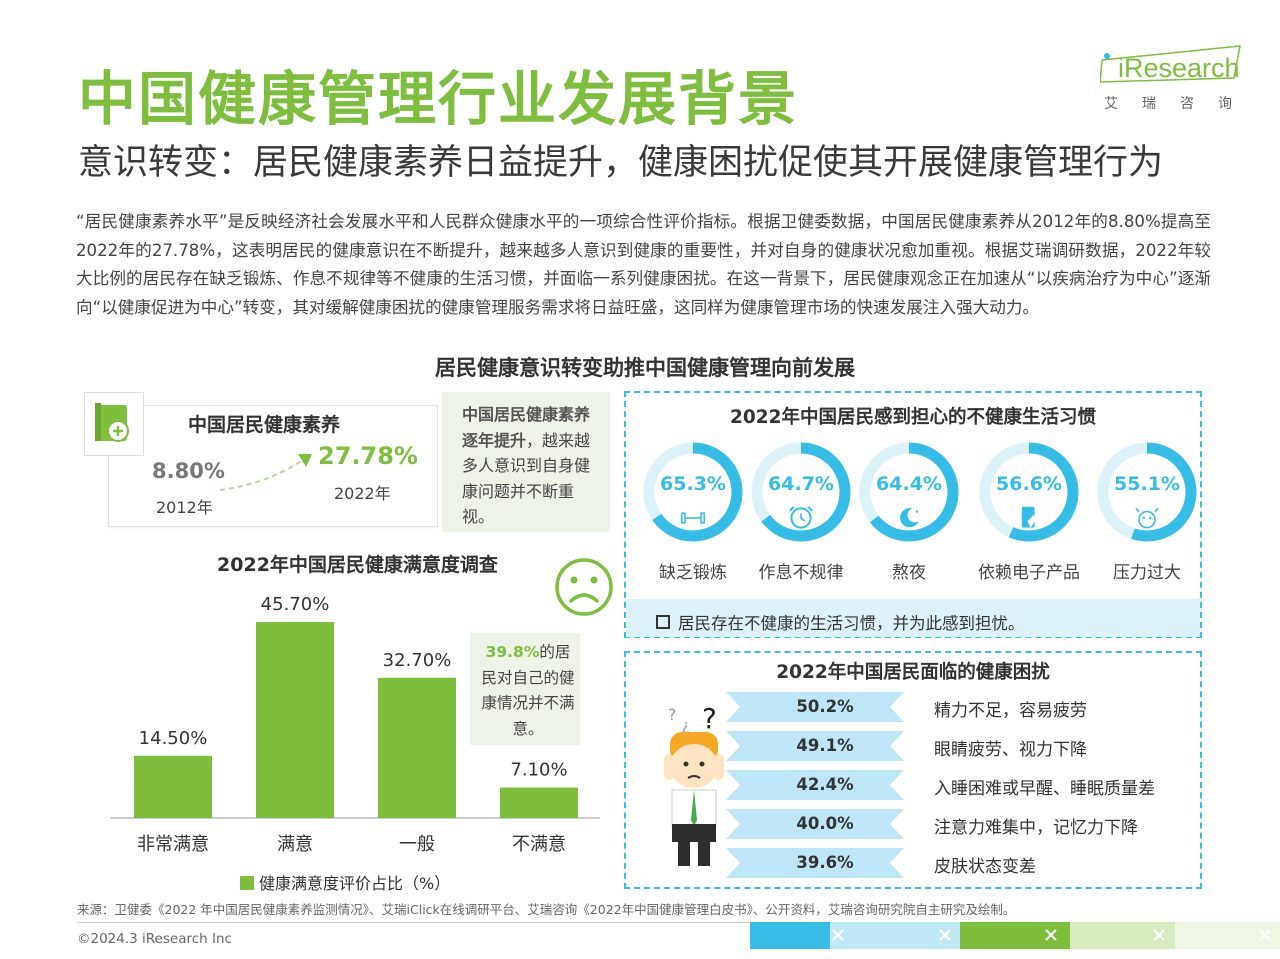  I want to click on trouble-bar: 49.1%, so click(815, 746).